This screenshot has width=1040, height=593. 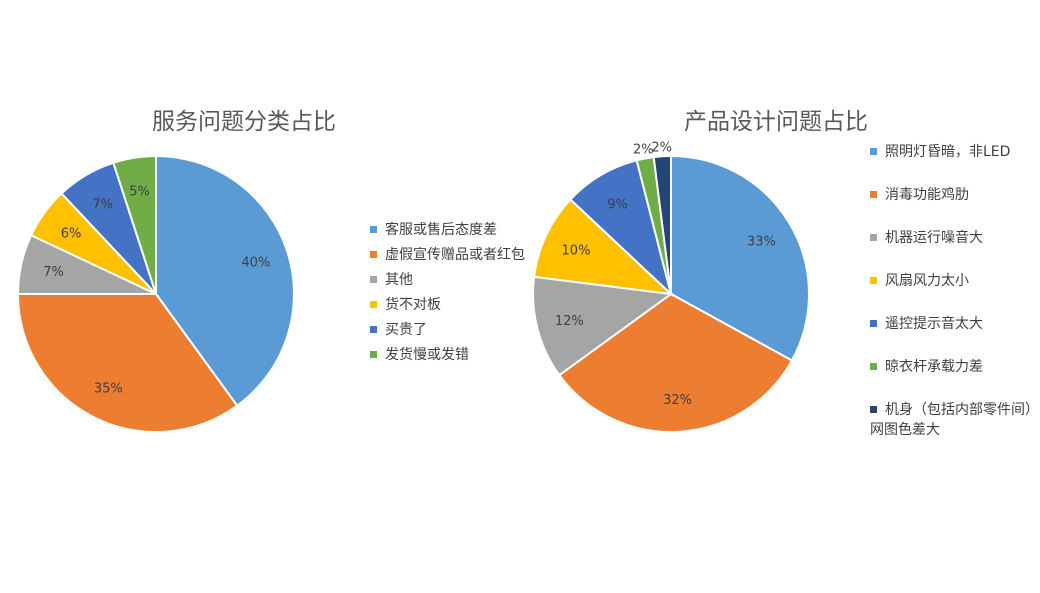 I want to click on legend-label: 虚假宣传赠品或者红包, so click(x=455, y=255).